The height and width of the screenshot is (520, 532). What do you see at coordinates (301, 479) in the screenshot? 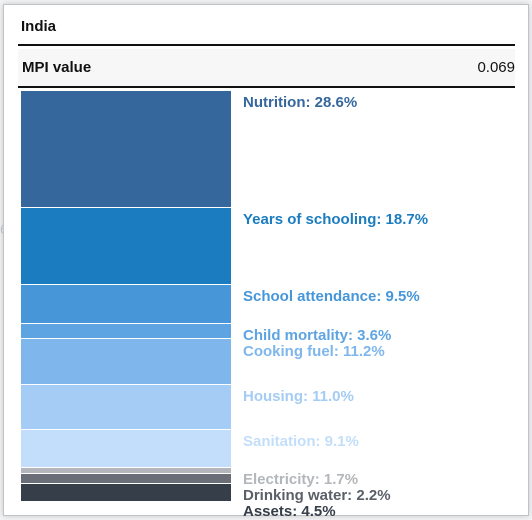
I see `segment-label: Electricity: 1.7%` at bounding box center [301, 479].